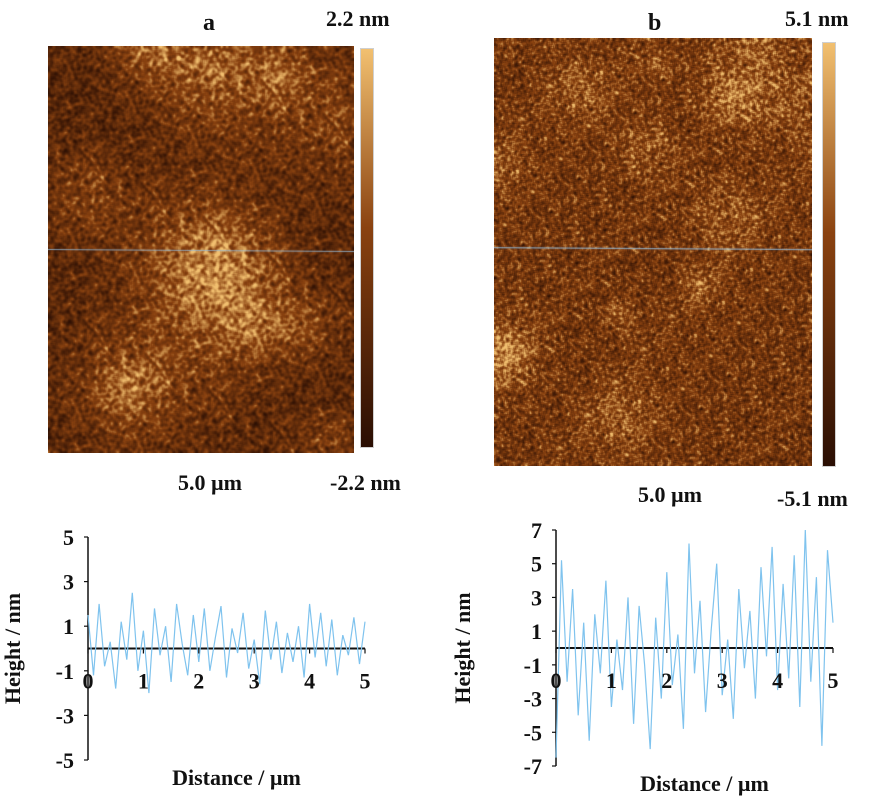  What do you see at coordinates (365, 482) in the screenshot?
I see `panel-a-scale-min: -2.2 nm` at bounding box center [365, 482].